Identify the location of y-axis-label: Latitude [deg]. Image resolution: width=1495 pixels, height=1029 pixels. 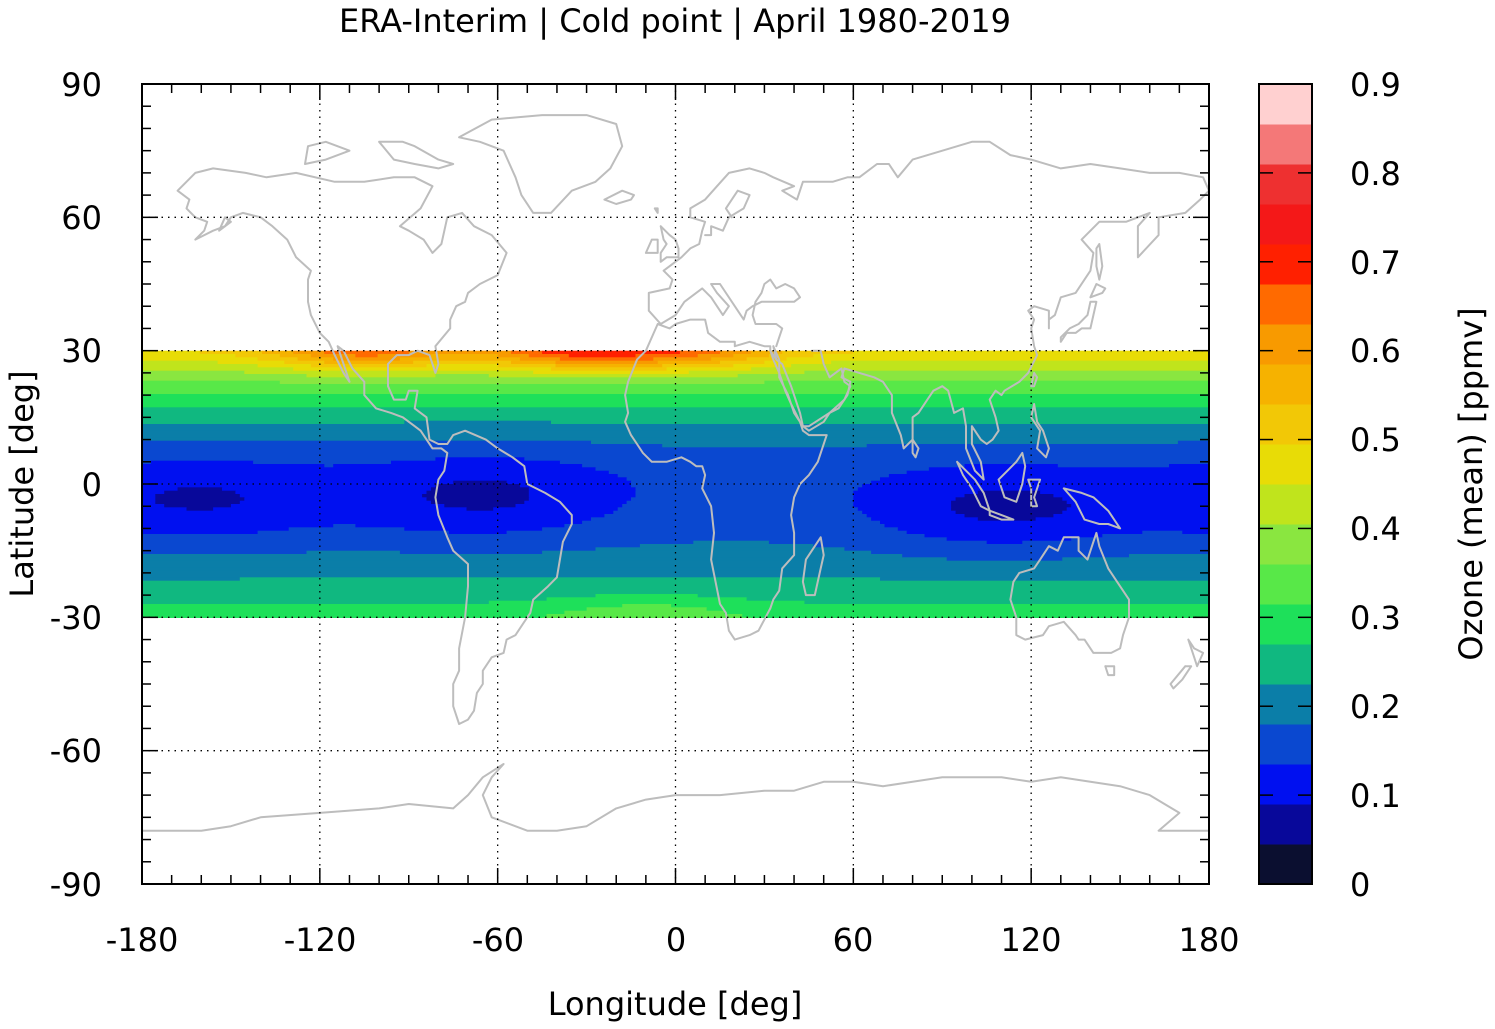
(22, 483).